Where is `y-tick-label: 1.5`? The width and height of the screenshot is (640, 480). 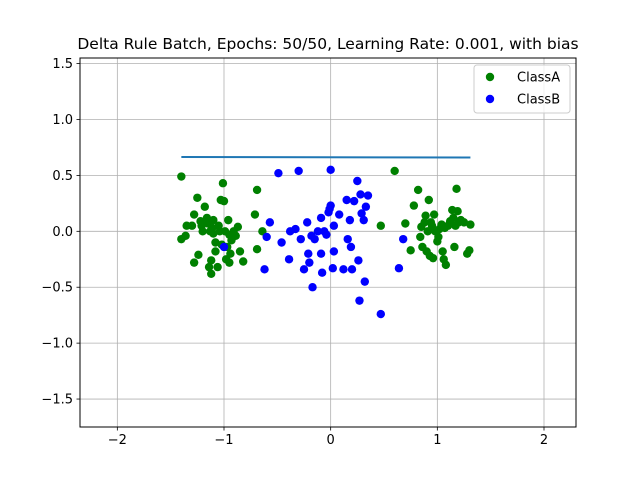
y-tick-label: 1.5 is located at coordinates (62, 64).